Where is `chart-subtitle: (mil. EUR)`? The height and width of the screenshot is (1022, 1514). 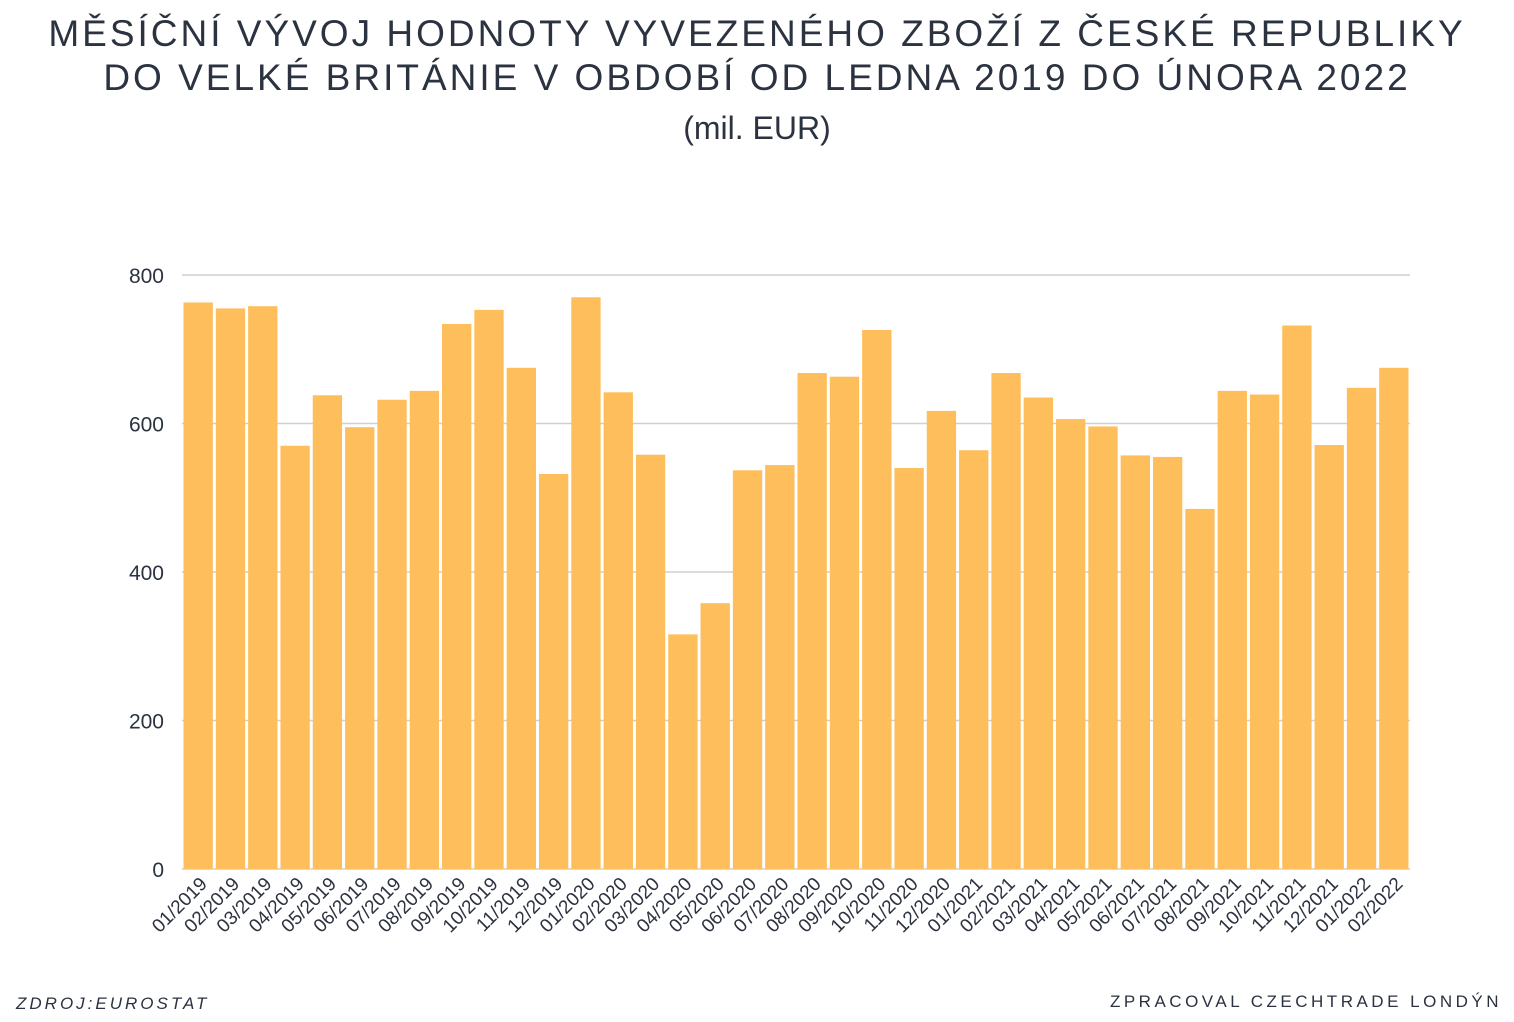 chart-subtitle: (mil. EUR) is located at coordinates (757, 128).